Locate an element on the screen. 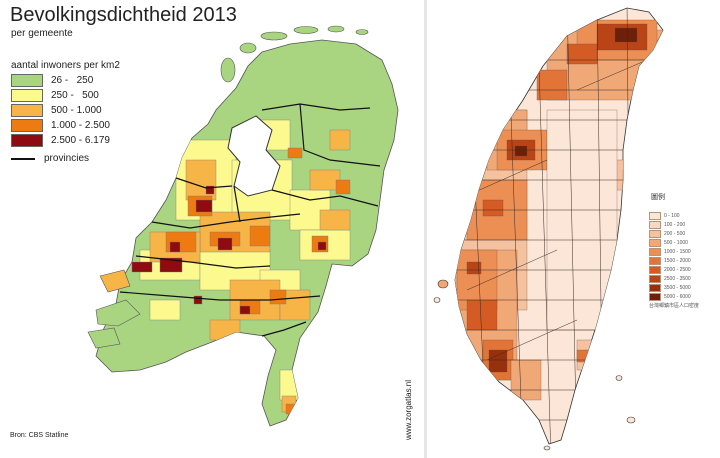 The height and width of the screenshot is (458, 720). tw-legend-row: 500 - 1000 is located at coordinates (674, 243).